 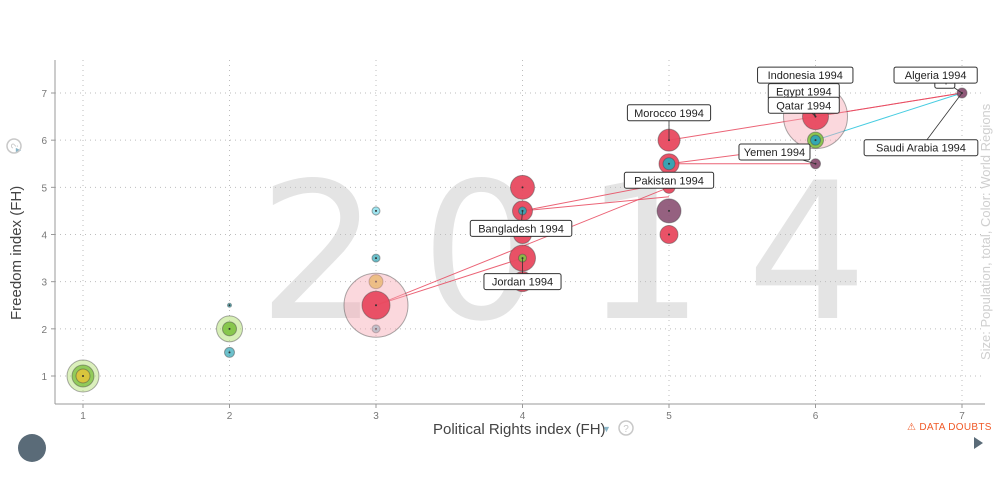 What do you see at coordinates (816, 416) in the screenshot?
I see `x-tick-label: 6` at bounding box center [816, 416].